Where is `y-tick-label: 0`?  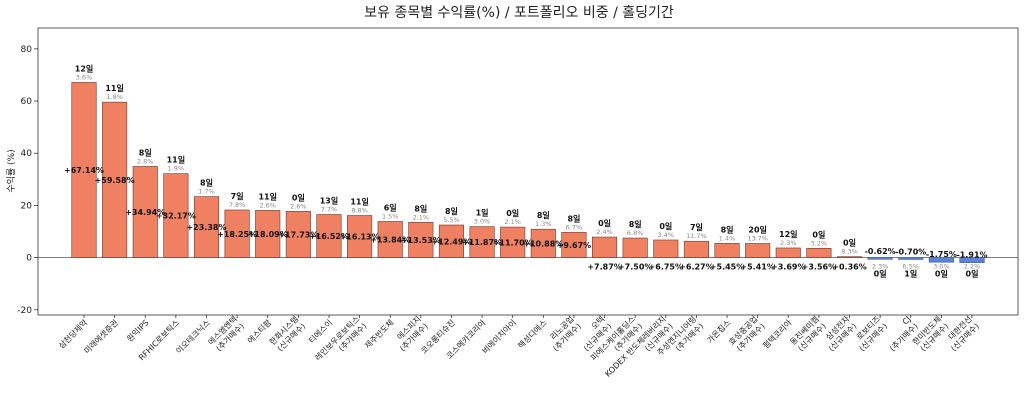 y-tick-label: 0 is located at coordinates (29, 259).